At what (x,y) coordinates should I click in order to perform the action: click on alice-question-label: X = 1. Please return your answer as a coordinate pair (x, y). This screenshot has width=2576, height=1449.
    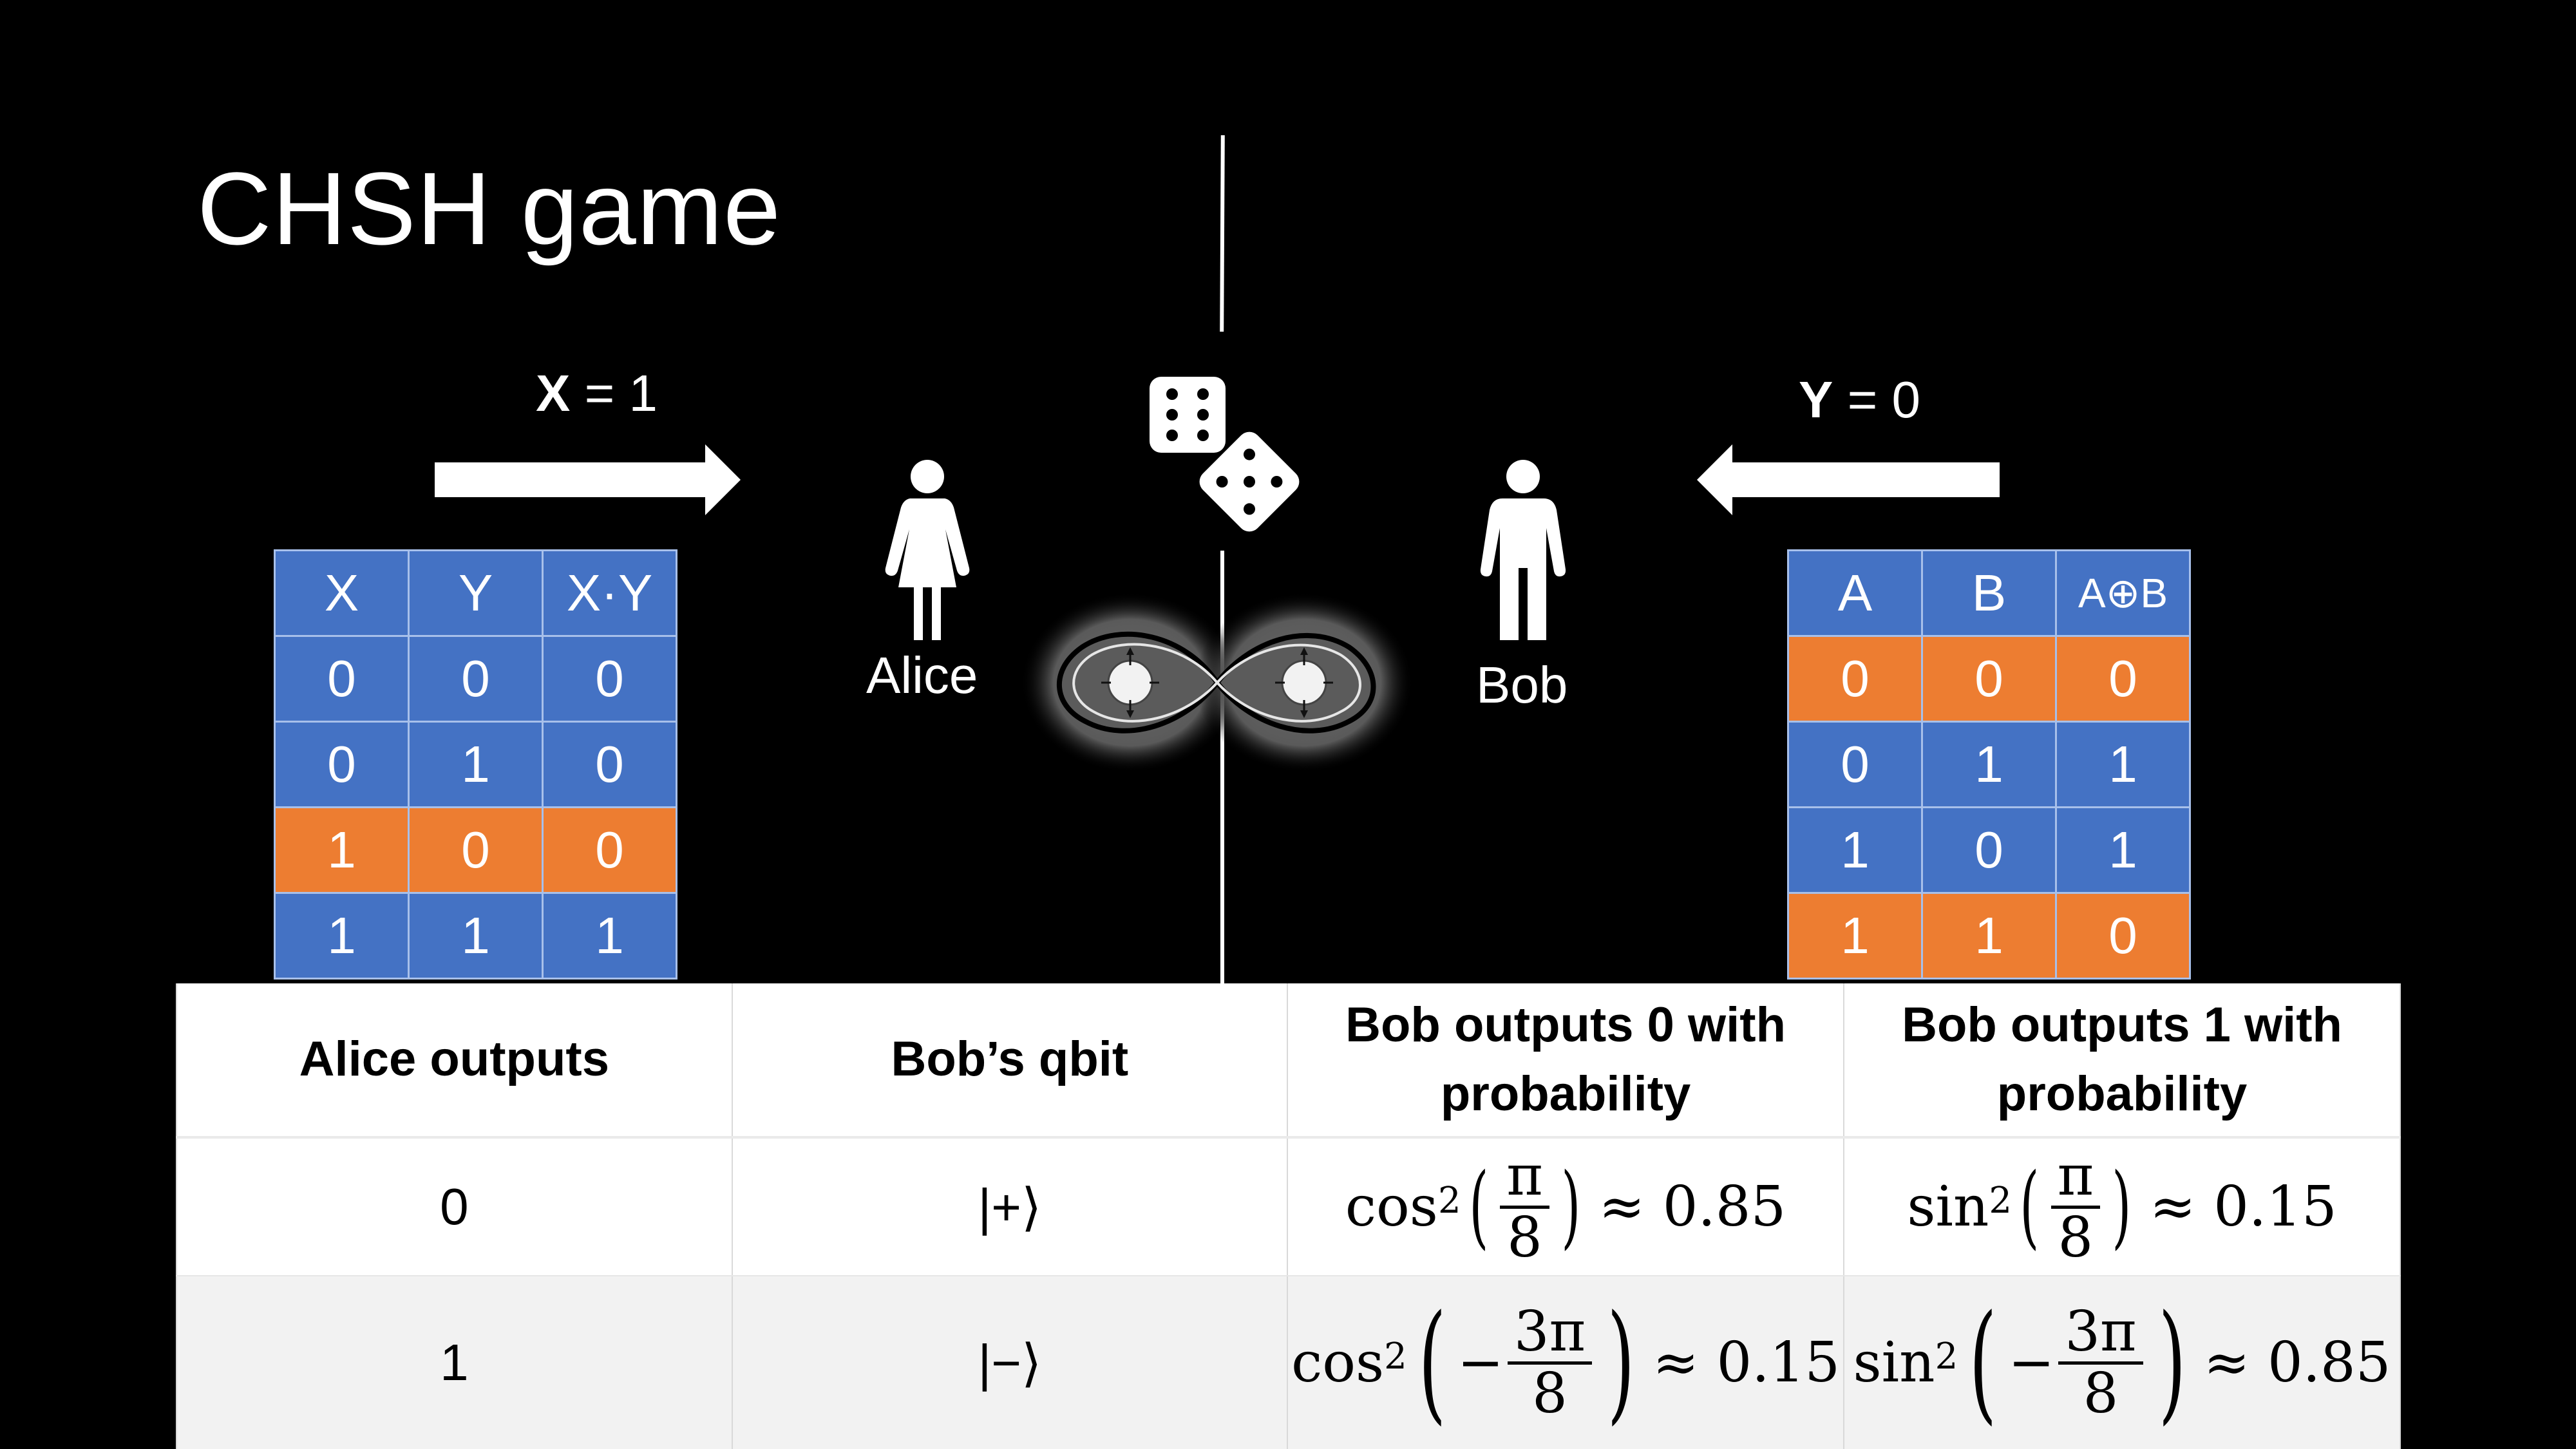
    Looking at the image, I should click on (597, 394).